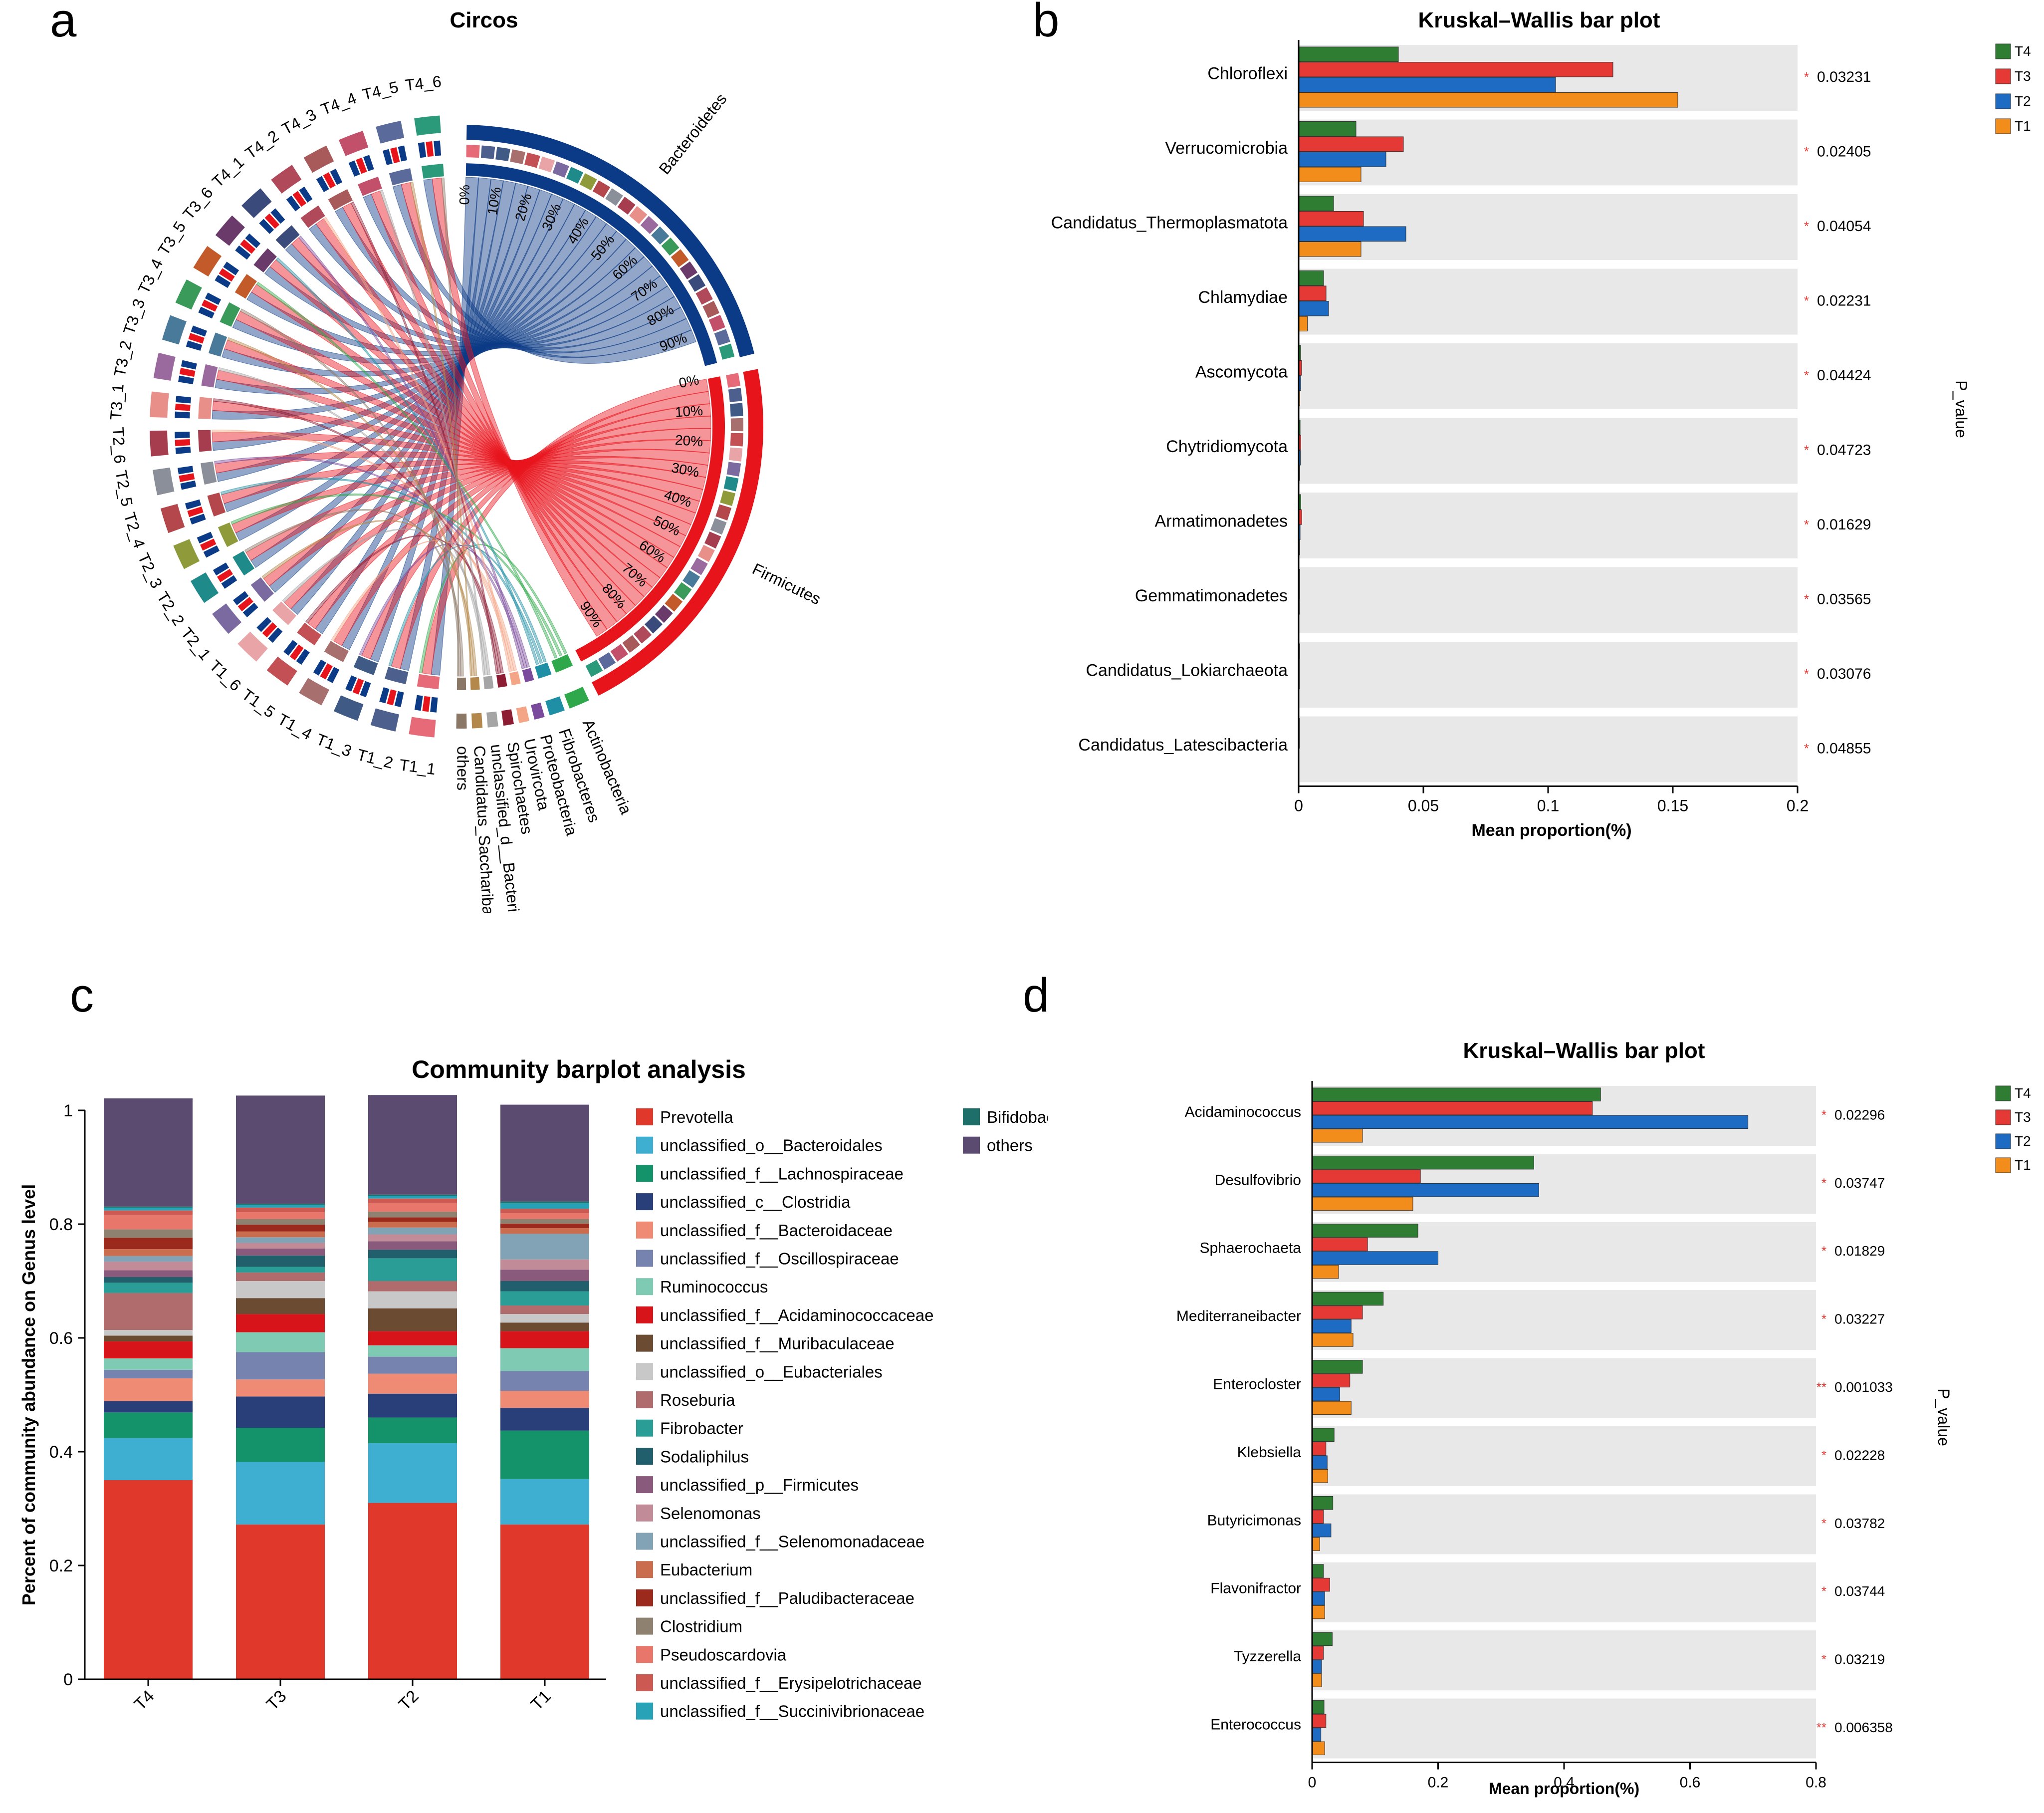  Describe the element at coordinates (1332, 1326) in the screenshot. I see `bar-mediterraneibacter-t2` at that location.